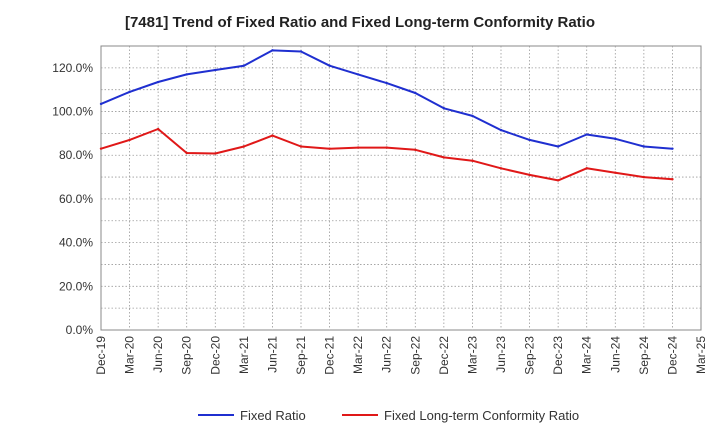 The width and height of the screenshot is (720, 440). What do you see at coordinates (80, 330) in the screenshot?
I see `y-tick-label: 0.0%` at bounding box center [80, 330].